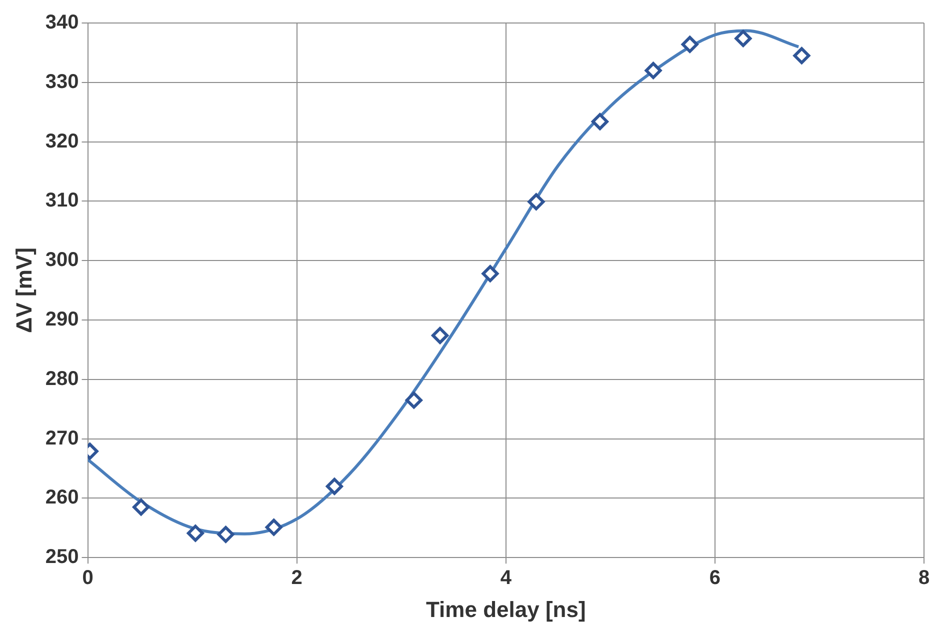  Describe the element at coordinates (62, 379) in the screenshot. I see `y-tick-label: 280` at that location.